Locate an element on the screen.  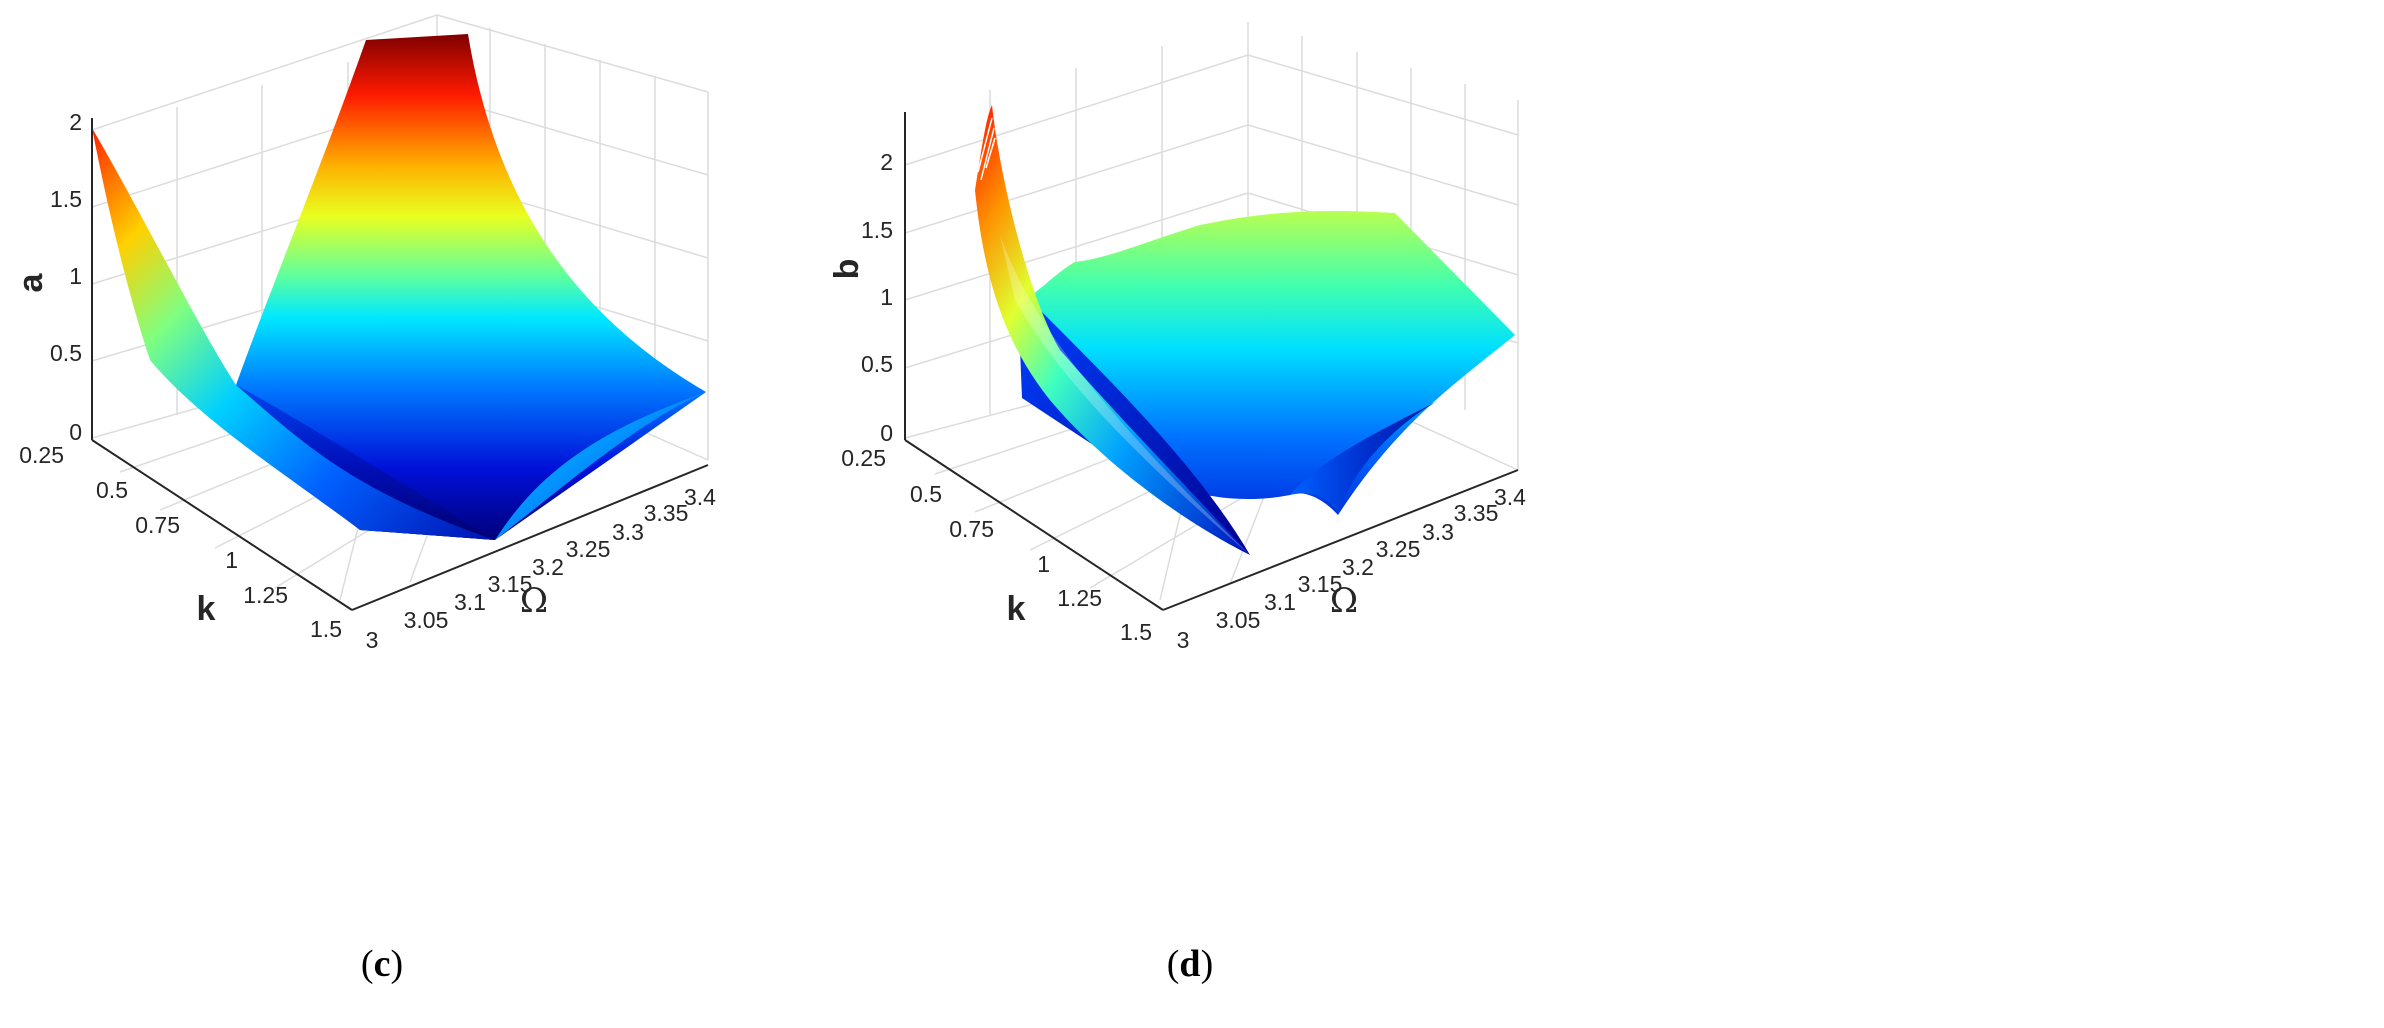
panel-d-omega-label: Ω is located at coordinates (1344, 601).